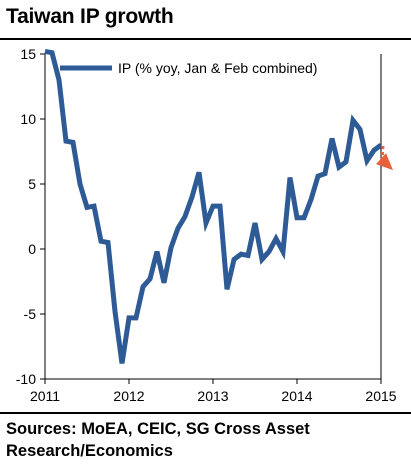  I want to click on y-tick-label: -10, so click(26, 379).